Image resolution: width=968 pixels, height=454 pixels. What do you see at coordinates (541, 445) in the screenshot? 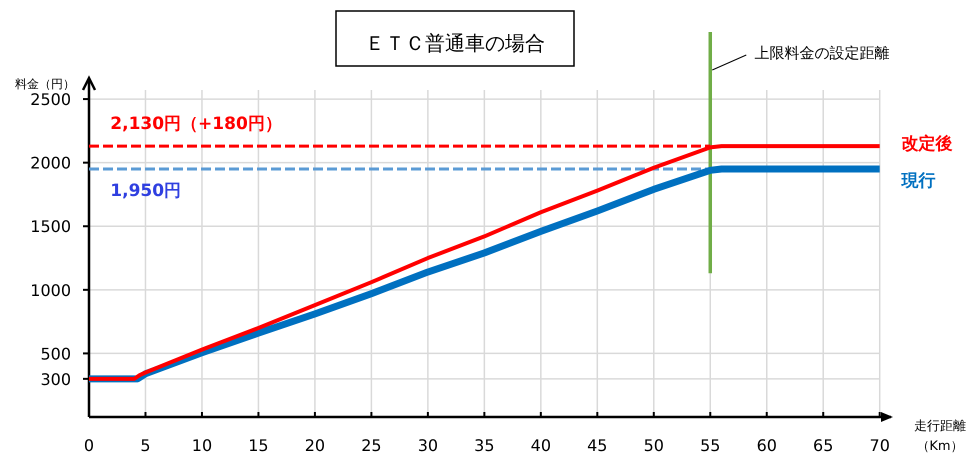
I see `x-tick-label: 40` at bounding box center [541, 445].